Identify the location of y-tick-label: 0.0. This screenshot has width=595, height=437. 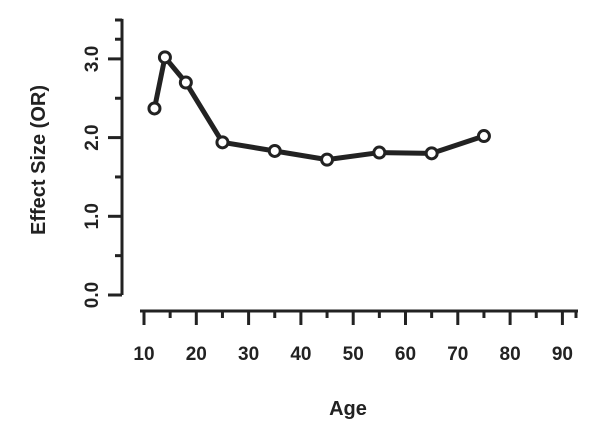
(92, 295).